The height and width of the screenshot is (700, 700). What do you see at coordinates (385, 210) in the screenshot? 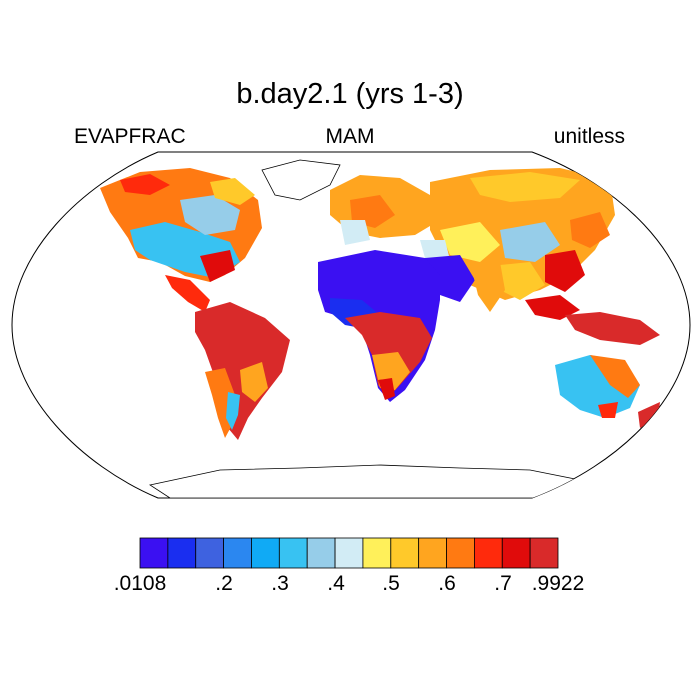
I see `europe-region` at bounding box center [385, 210].